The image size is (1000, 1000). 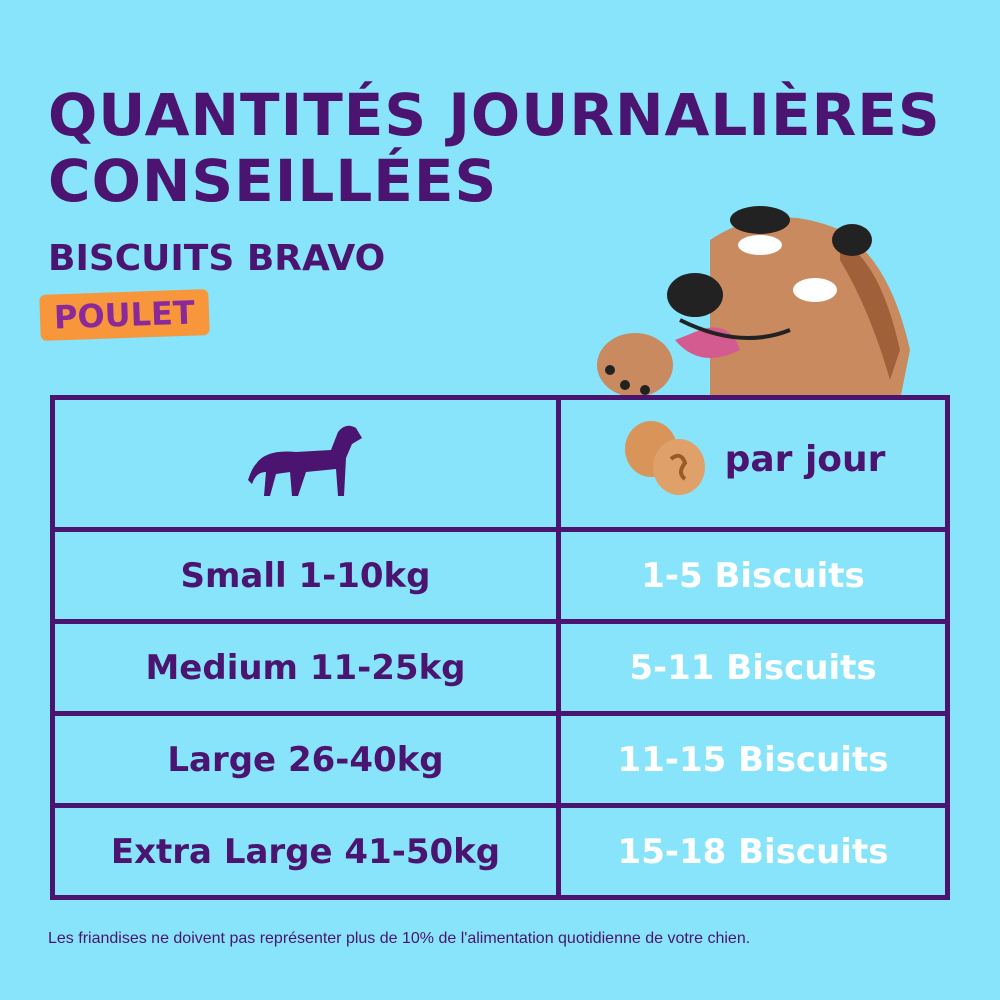 I want to click on title-line-1: Quantités journalières, so click(x=494, y=115).